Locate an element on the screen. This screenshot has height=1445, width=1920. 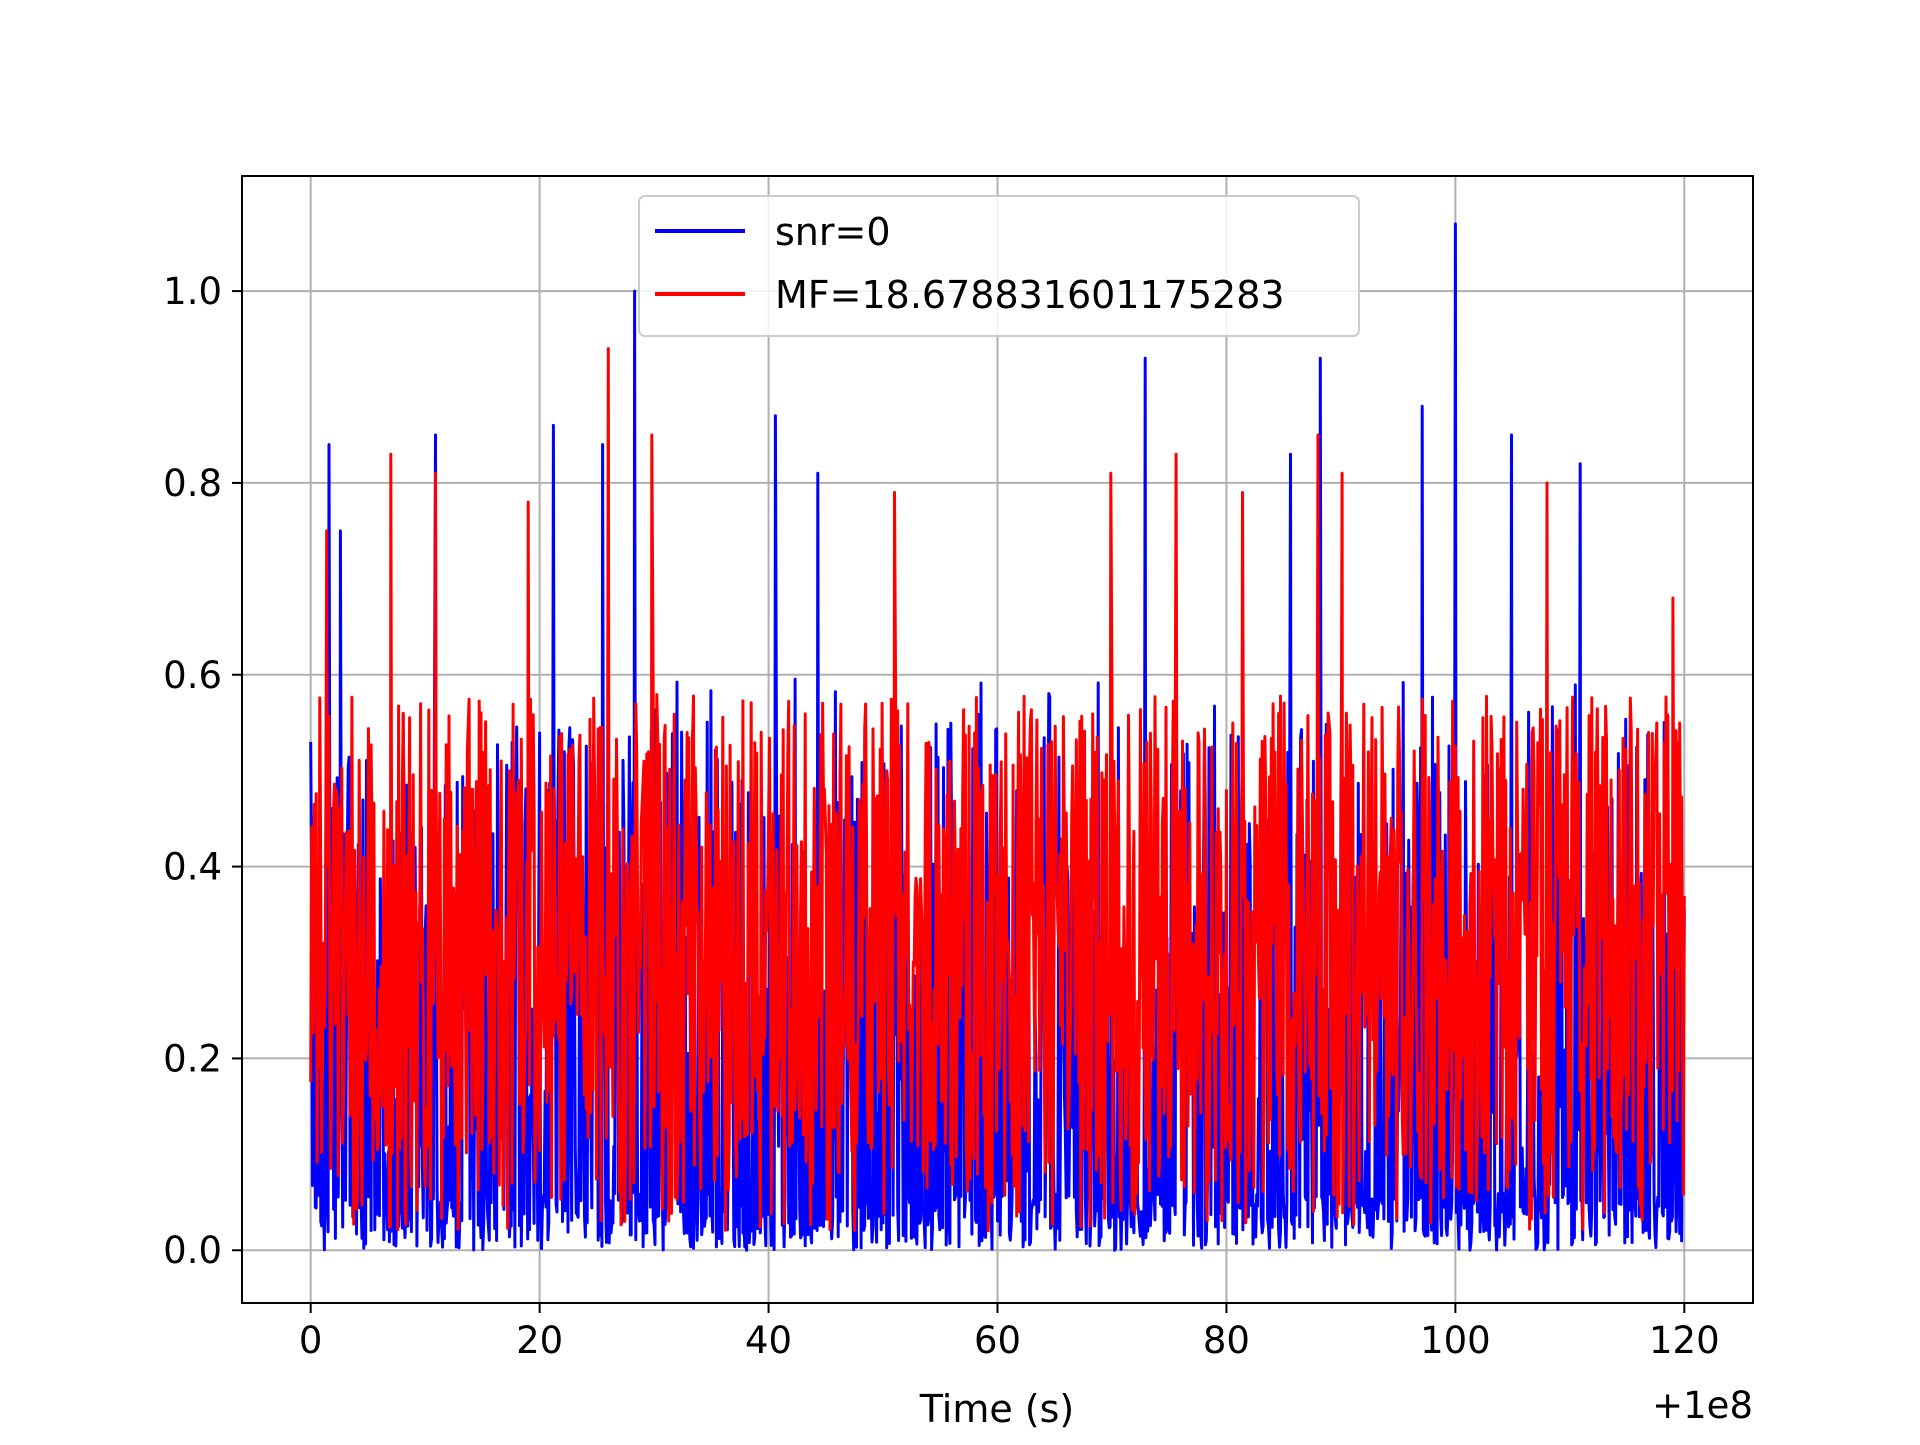
x-tick-label: 80 is located at coordinates (1226, 1340).